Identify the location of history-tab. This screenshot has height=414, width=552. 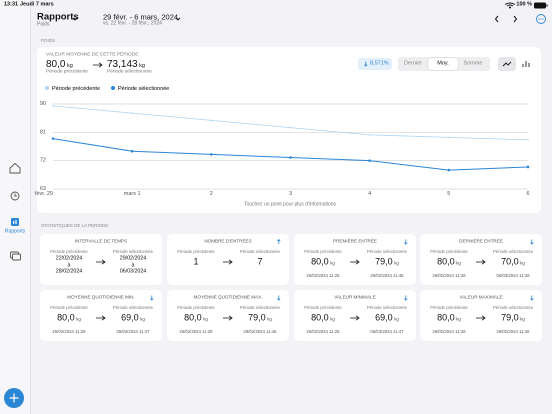
(15, 196).